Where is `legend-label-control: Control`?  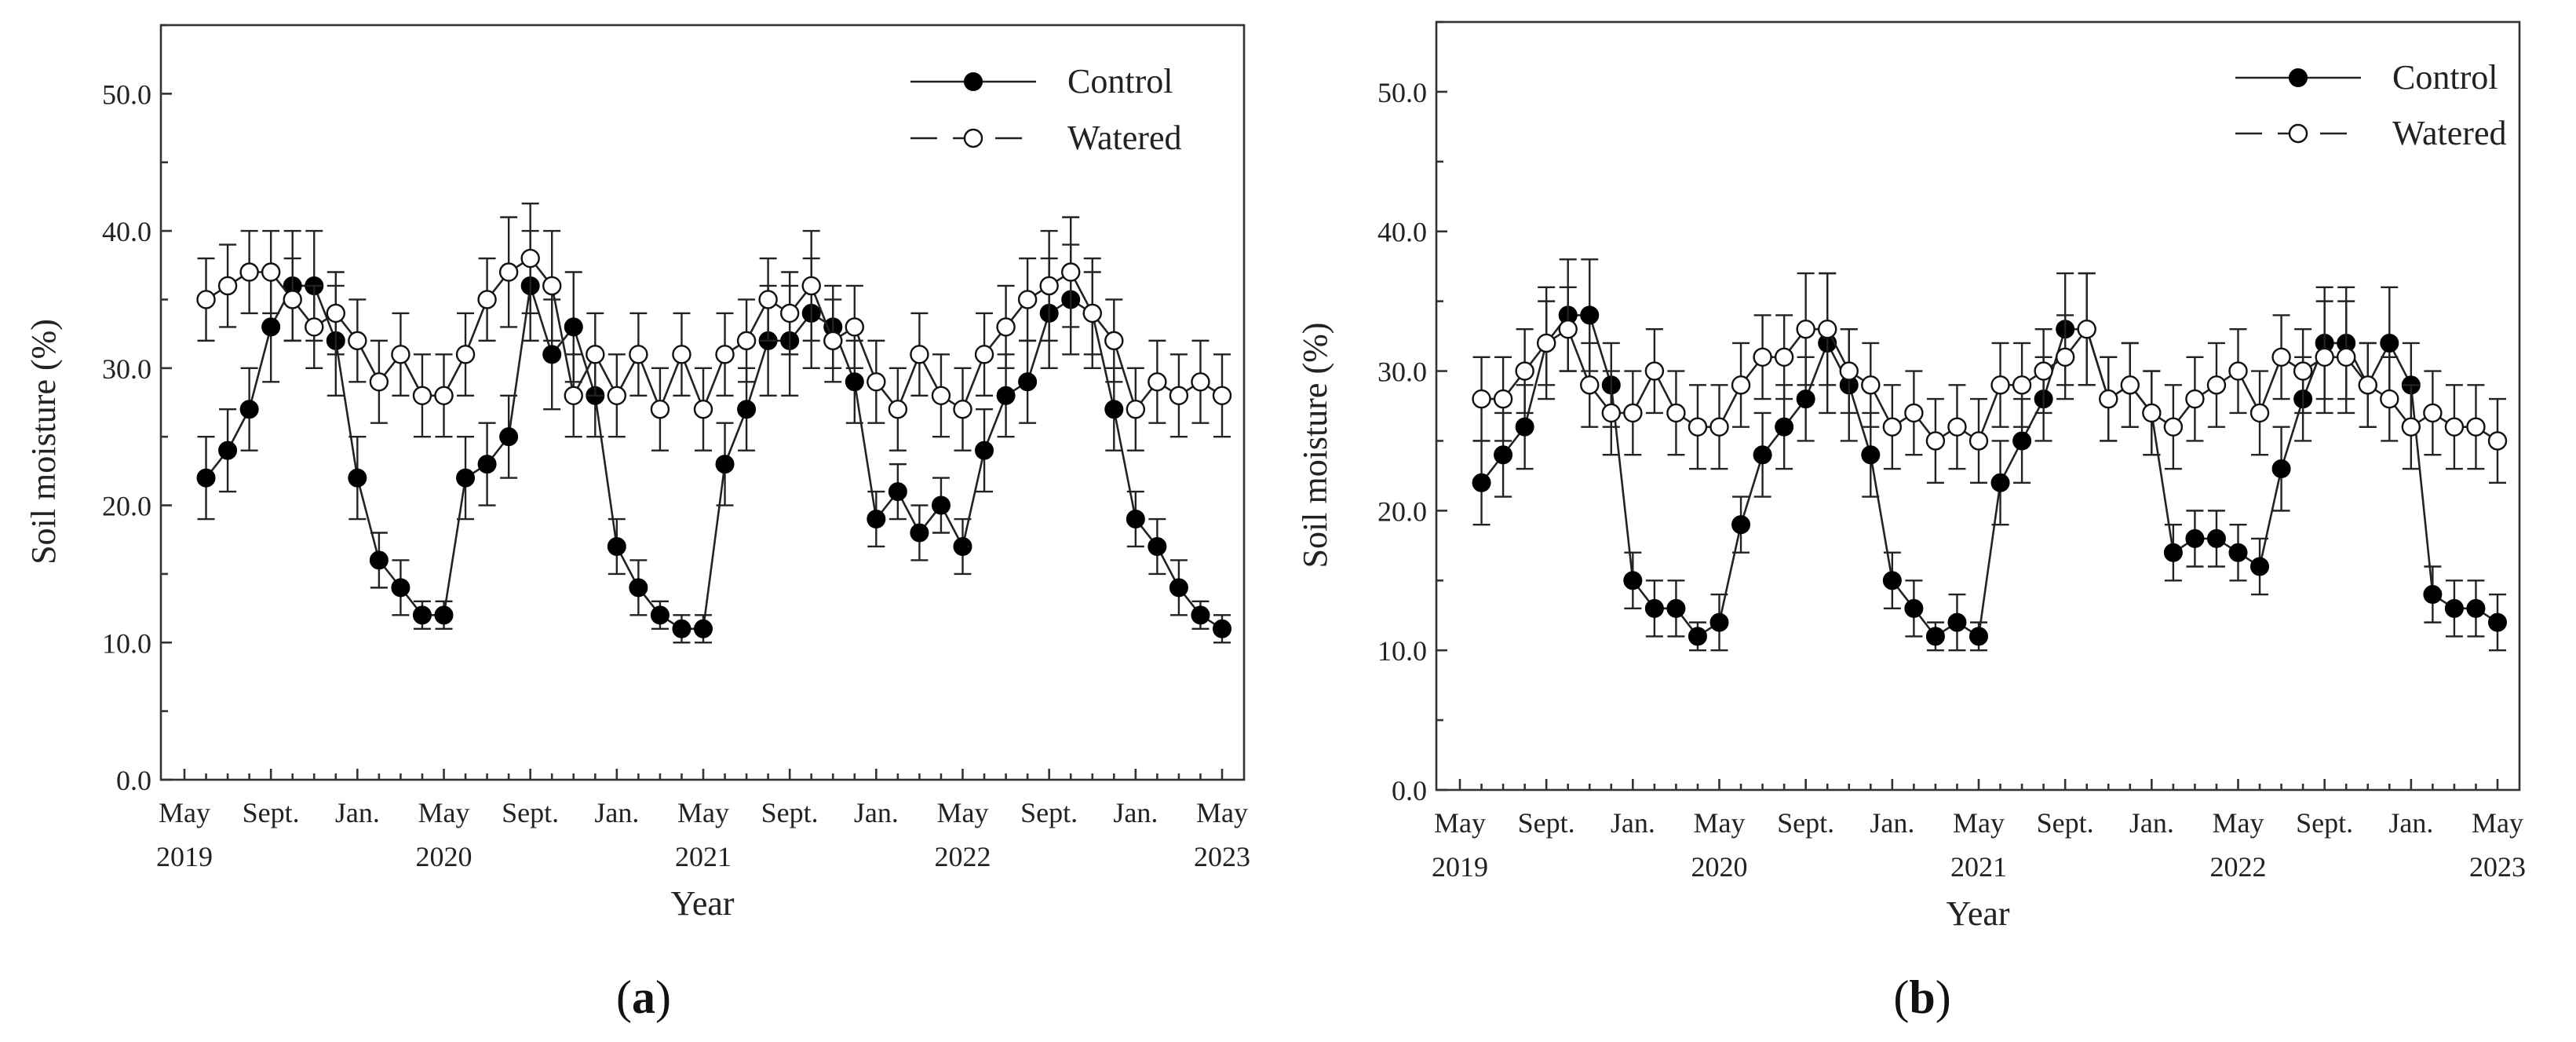
legend-label-control: Control is located at coordinates (2445, 77).